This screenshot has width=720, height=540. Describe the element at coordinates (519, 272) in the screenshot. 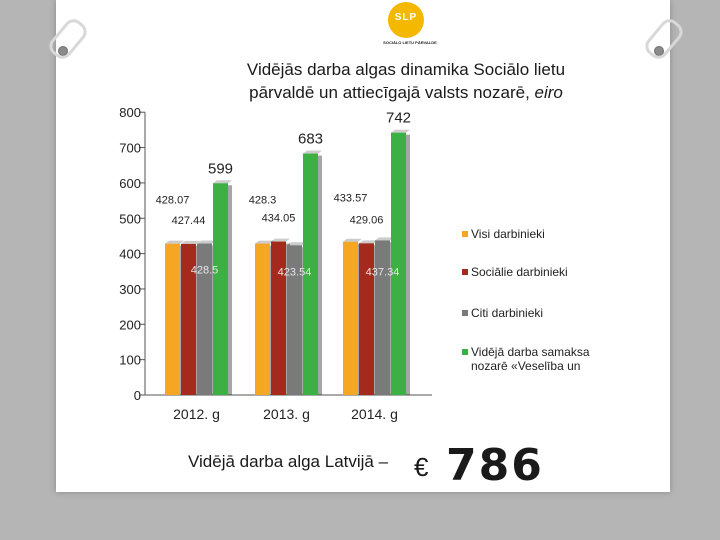

I see `legend-label: Sociālie darbinieki` at that location.